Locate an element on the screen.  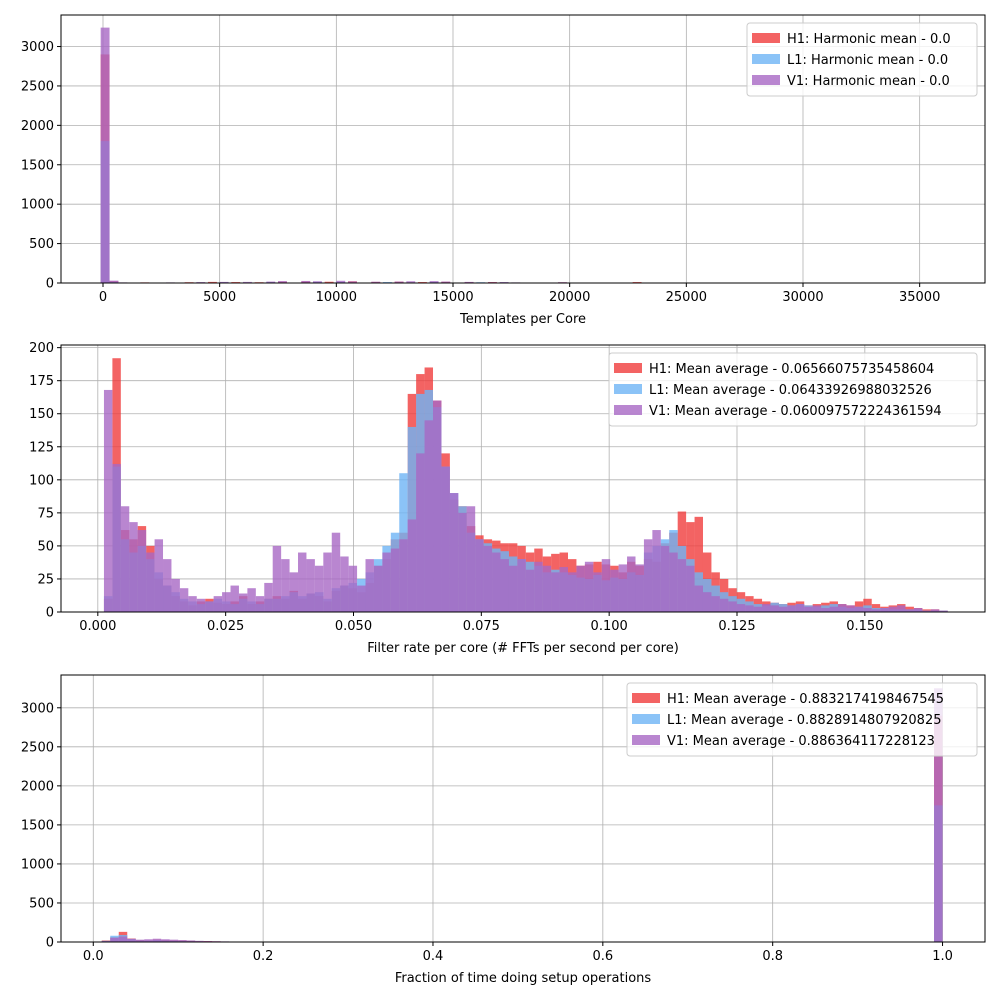
y-tick-label: 0 is located at coordinates (50, 943).